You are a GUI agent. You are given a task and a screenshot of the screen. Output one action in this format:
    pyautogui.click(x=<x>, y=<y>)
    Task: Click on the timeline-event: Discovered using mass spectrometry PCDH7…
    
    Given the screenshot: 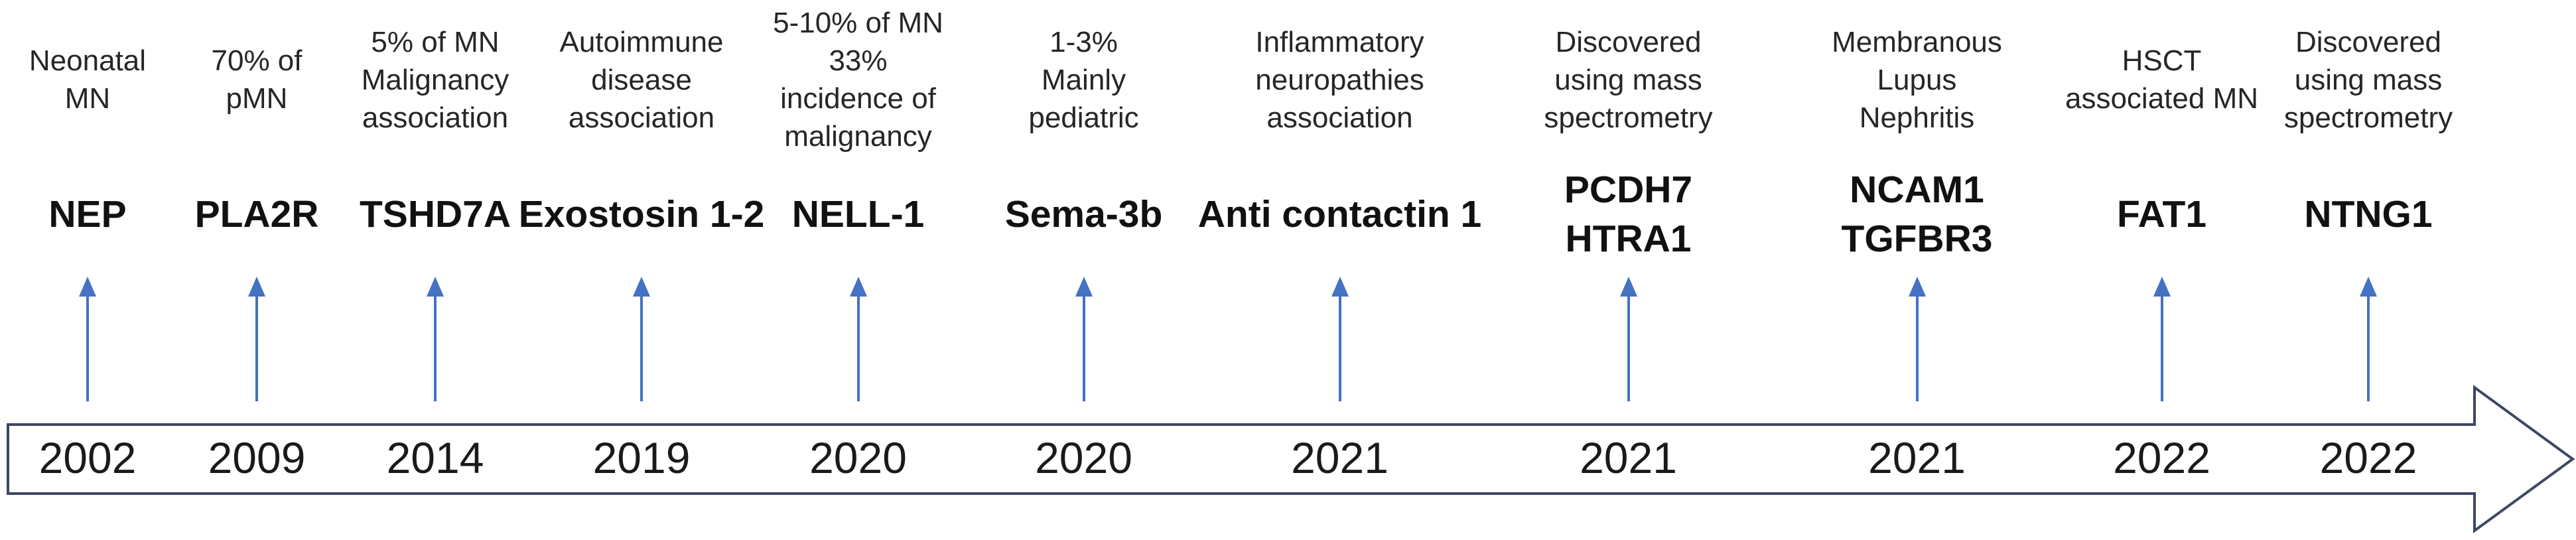 What is the action you would take?
    pyautogui.click(x=1628, y=270)
    